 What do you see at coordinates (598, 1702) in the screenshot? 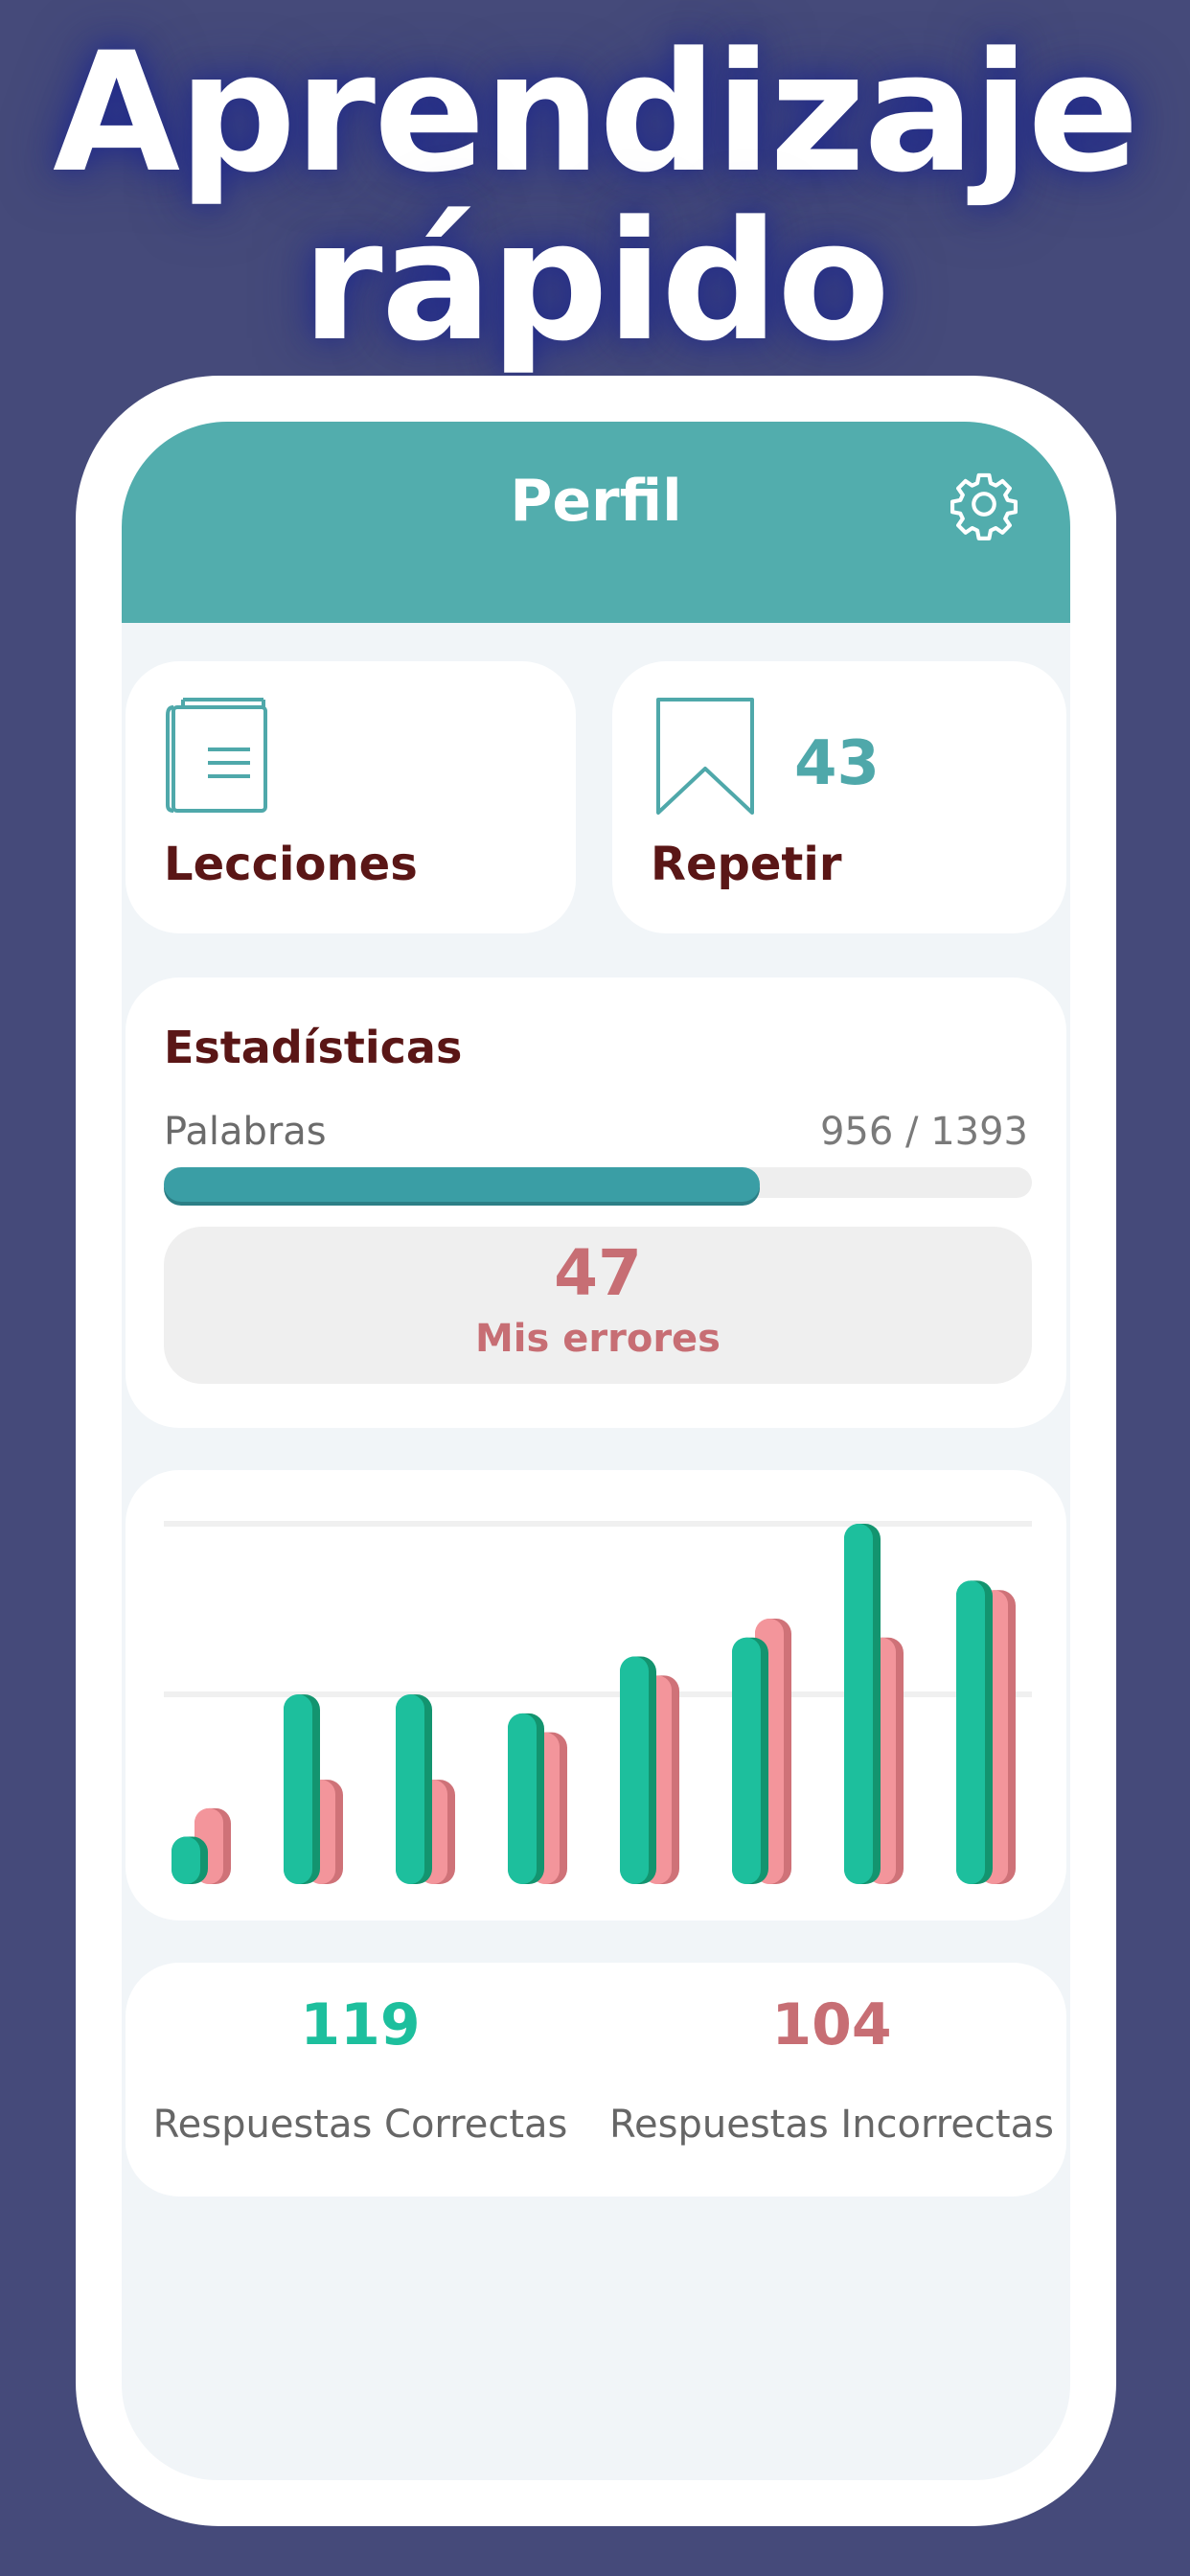
I see `answers-chart` at bounding box center [598, 1702].